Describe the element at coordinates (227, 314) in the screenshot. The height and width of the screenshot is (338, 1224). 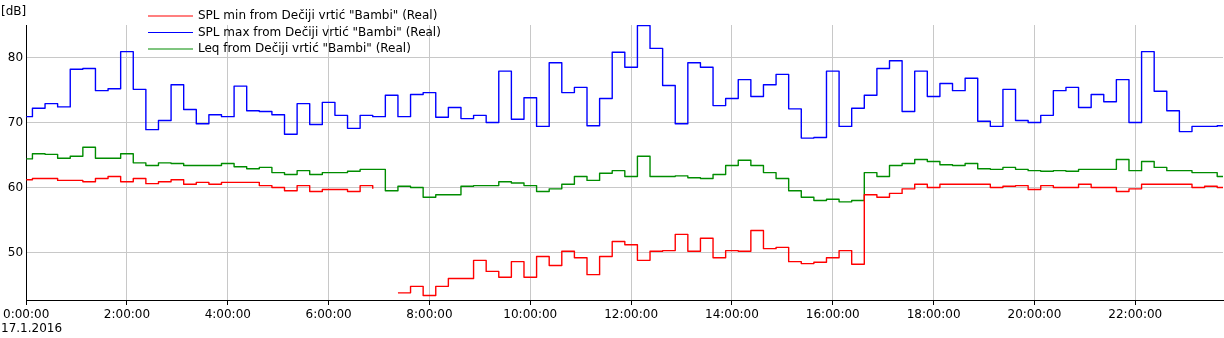
I see `x-tick-label: 4:00:00` at that location.